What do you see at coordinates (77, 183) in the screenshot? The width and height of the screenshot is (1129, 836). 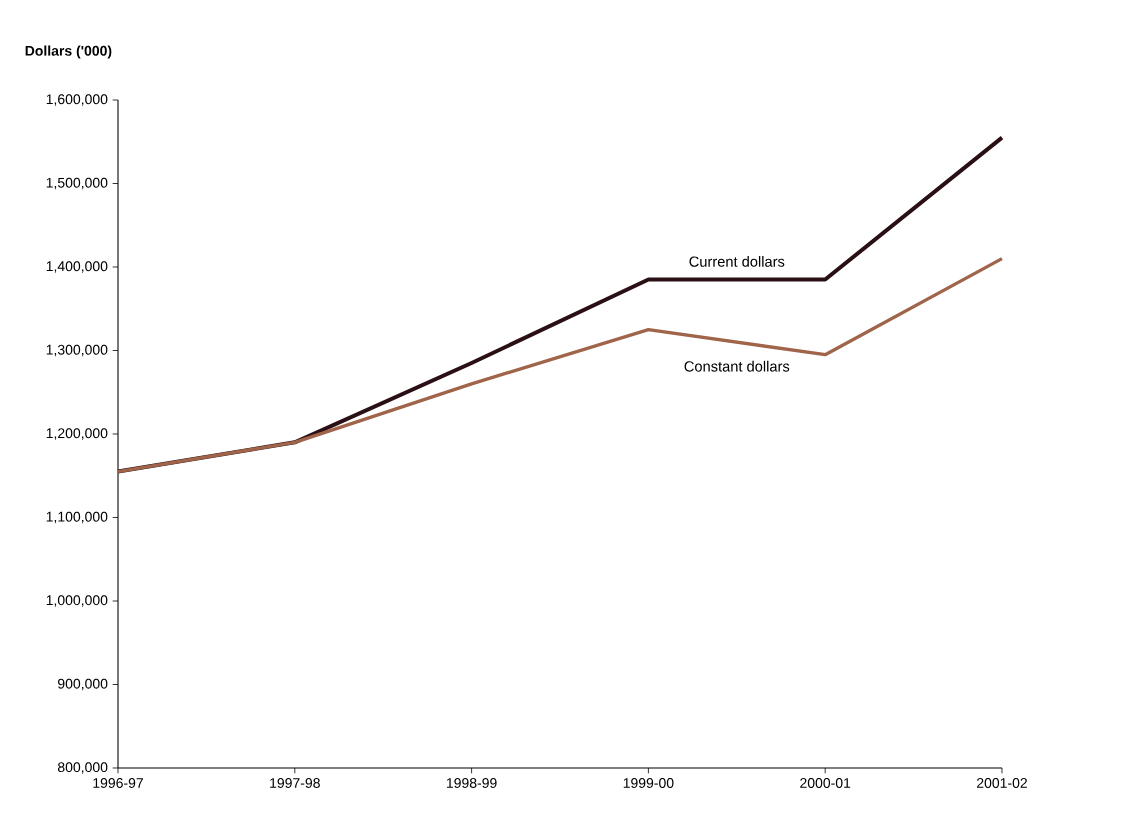 I see `y-tick-label: 1,500,000` at bounding box center [77, 183].